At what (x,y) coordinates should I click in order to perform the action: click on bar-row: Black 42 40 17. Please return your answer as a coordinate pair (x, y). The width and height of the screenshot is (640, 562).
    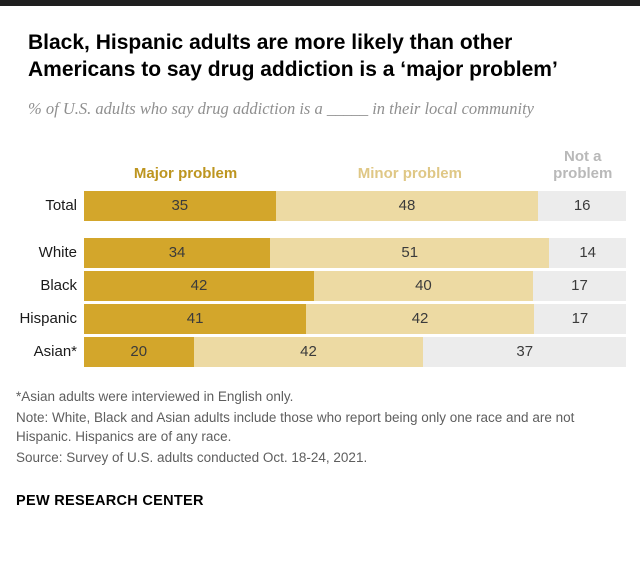
    Looking at the image, I should click on (321, 285).